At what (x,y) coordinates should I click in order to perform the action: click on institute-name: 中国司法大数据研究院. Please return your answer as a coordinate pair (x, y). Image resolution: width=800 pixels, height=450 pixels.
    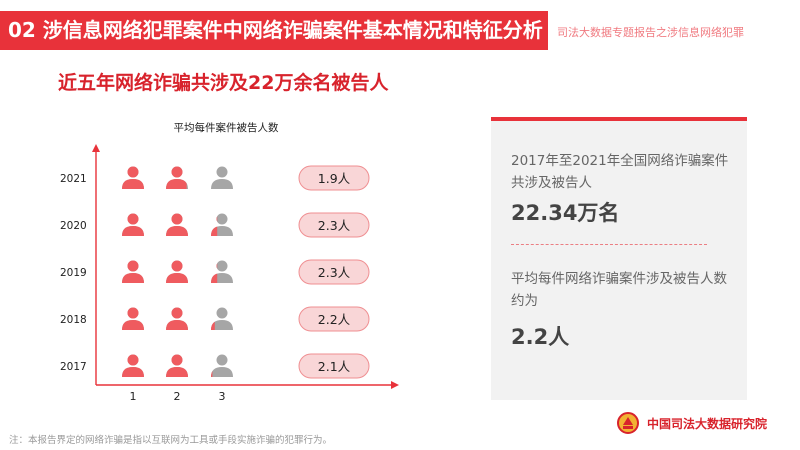
    Looking at the image, I should click on (707, 424).